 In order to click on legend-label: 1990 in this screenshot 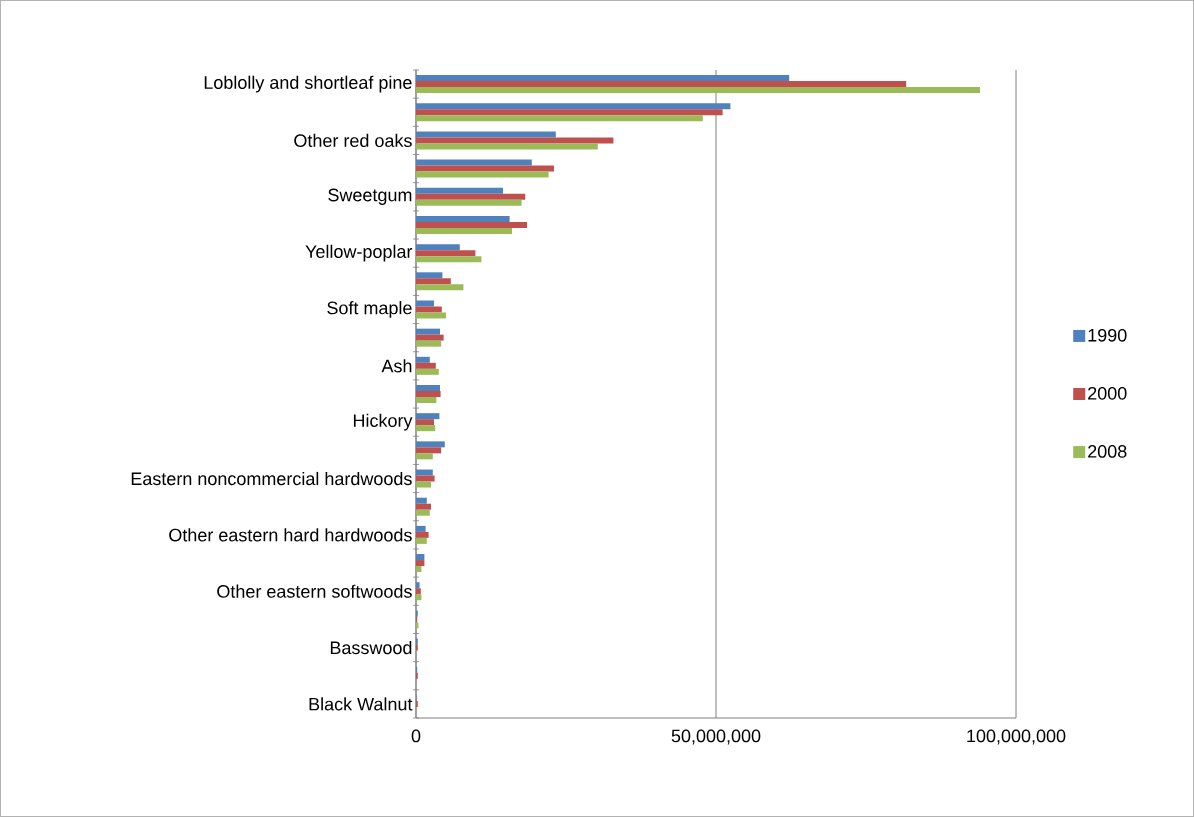, I will do `click(1107, 335)`.